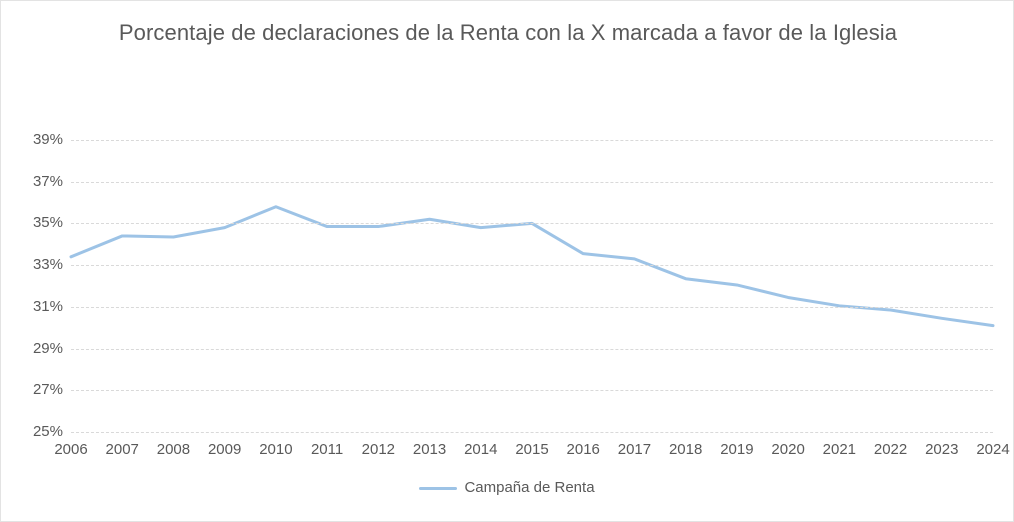  What do you see at coordinates (224, 449) in the screenshot?
I see `x-axis-tick-label: 2009` at bounding box center [224, 449].